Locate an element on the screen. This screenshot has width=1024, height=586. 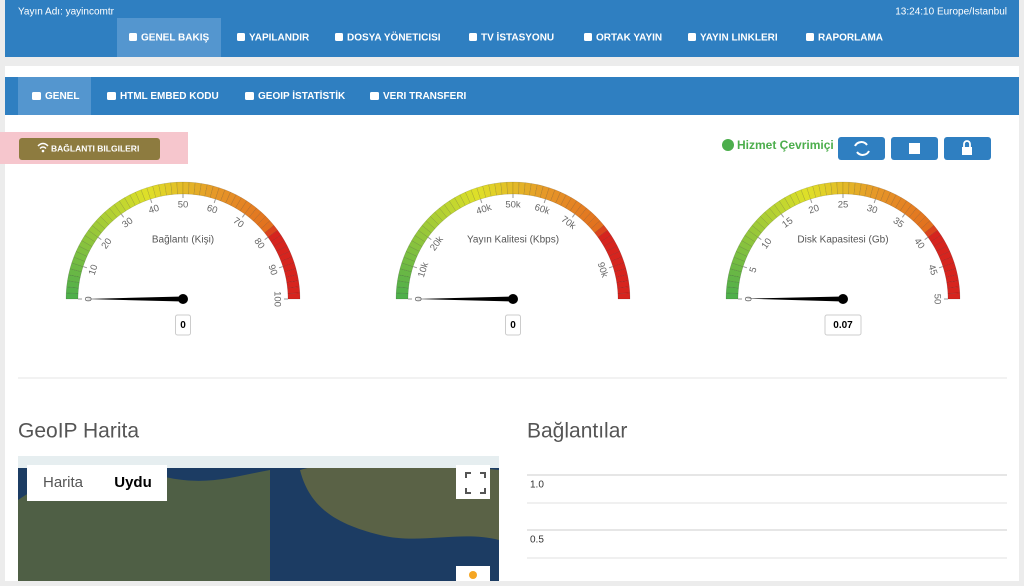
gauge-title: Bağlantı (Kişi) is located at coordinates (183, 240).